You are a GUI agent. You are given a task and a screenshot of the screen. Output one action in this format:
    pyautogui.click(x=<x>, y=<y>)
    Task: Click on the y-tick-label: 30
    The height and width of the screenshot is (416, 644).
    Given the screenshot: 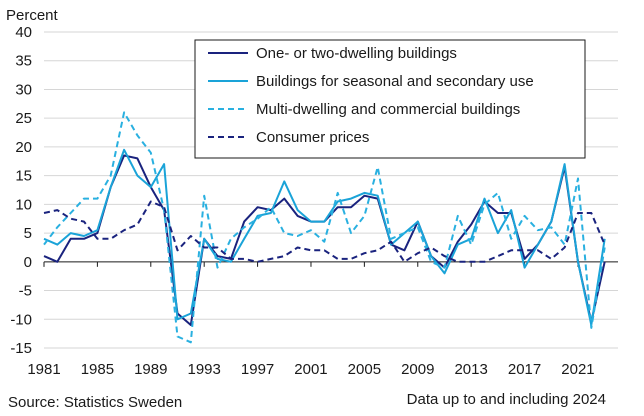 What is the action you would take?
    pyautogui.click(x=23, y=89)
    